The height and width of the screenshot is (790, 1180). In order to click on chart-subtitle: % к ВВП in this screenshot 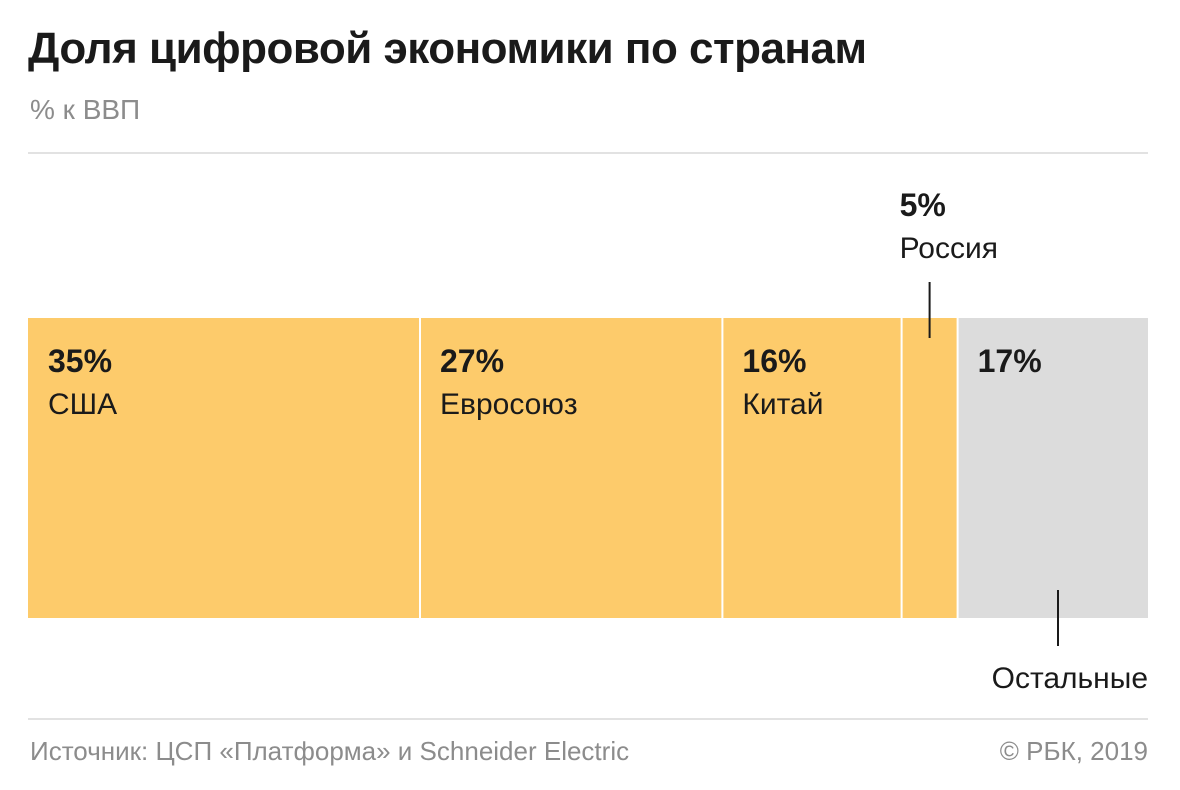, I will do `click(85, 109)`.